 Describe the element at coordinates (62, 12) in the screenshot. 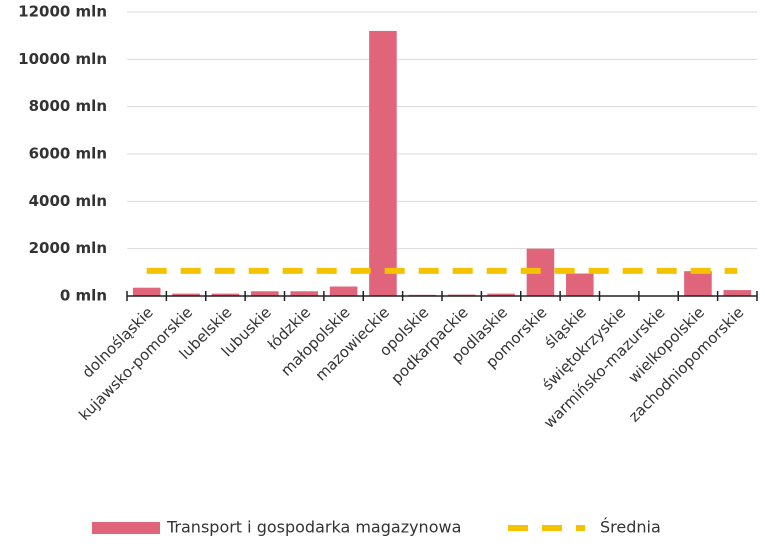

I see `y-tick-label: 12000 mln` at that location.